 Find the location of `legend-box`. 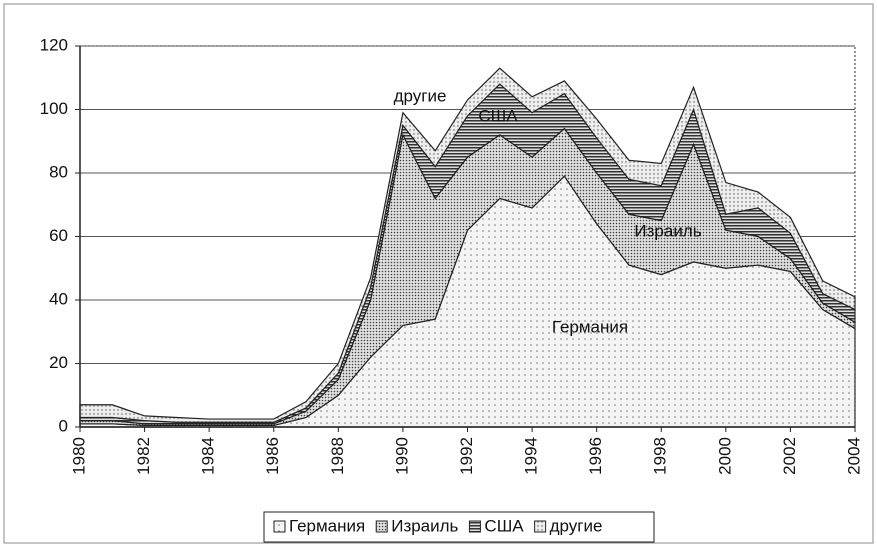

legend-box is located at coordinates (459, 527).